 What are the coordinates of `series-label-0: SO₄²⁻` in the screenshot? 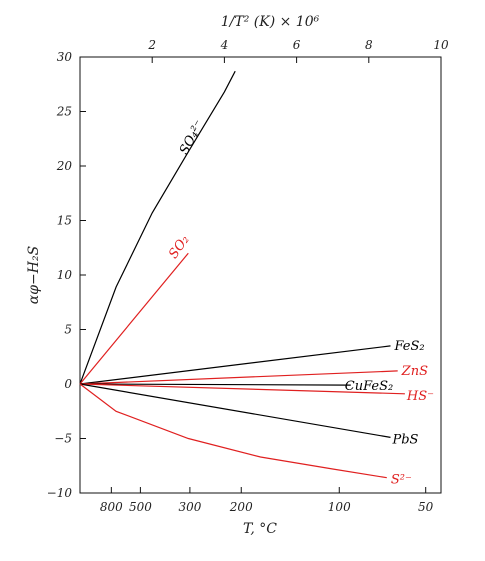 It's located at (192, 138).